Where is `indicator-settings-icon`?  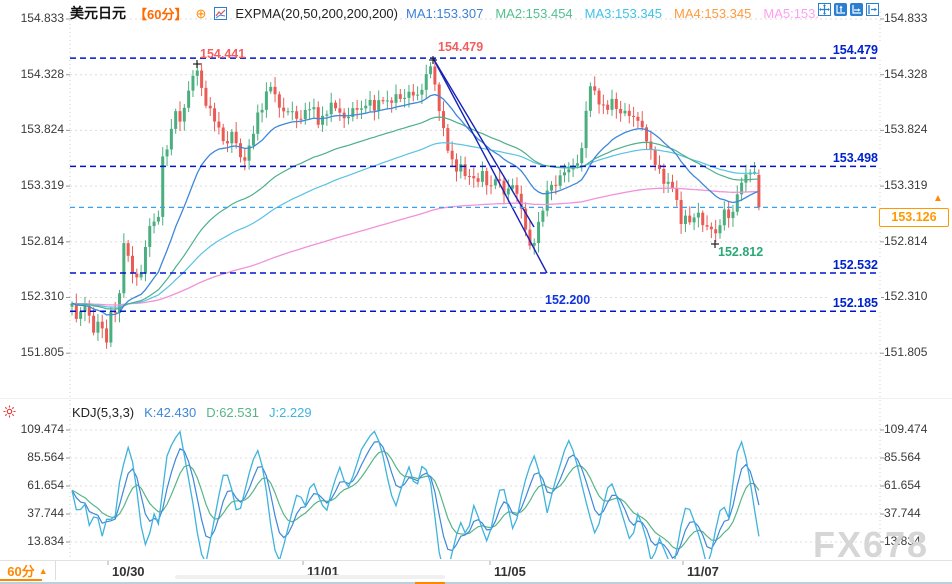
indicator-settings-icon is located at coordinates (9, 411).